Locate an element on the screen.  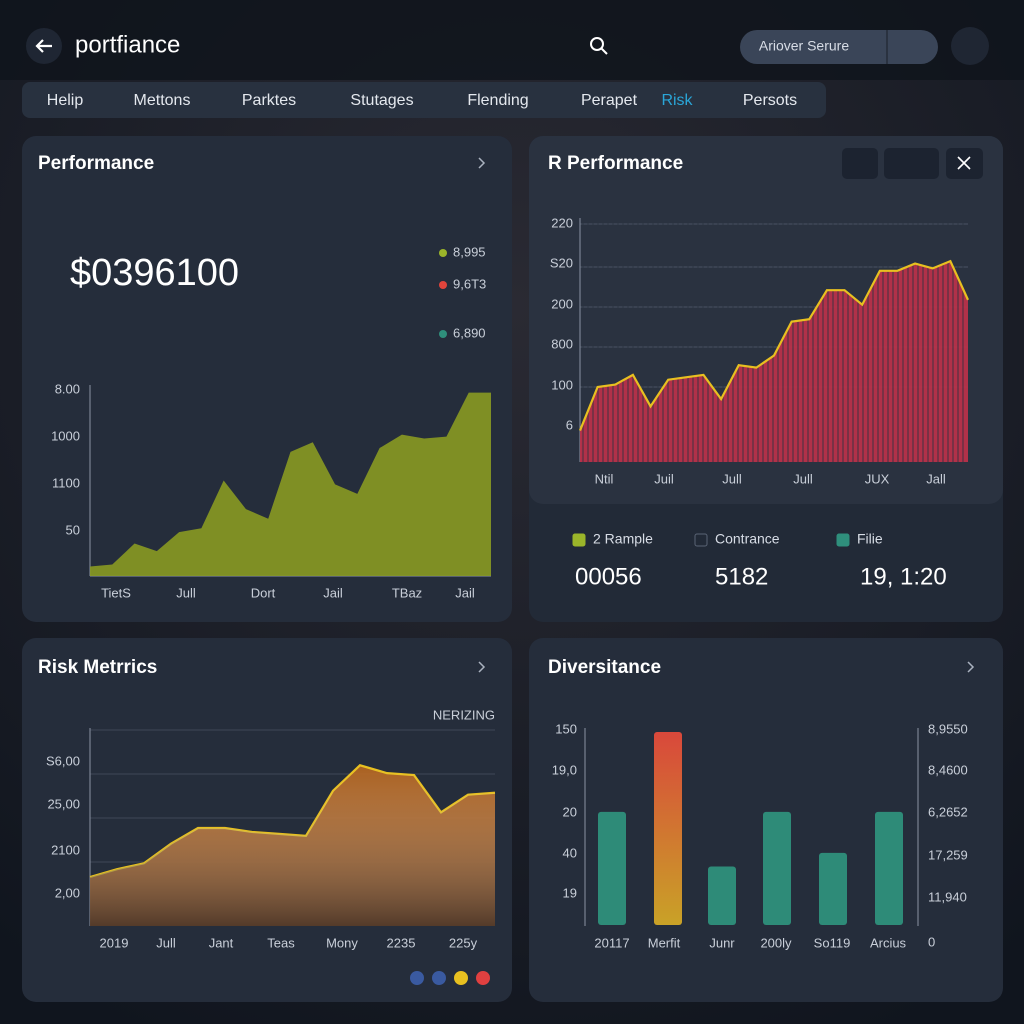
x-tick-label: Junr is located at coordinates (722, 942).